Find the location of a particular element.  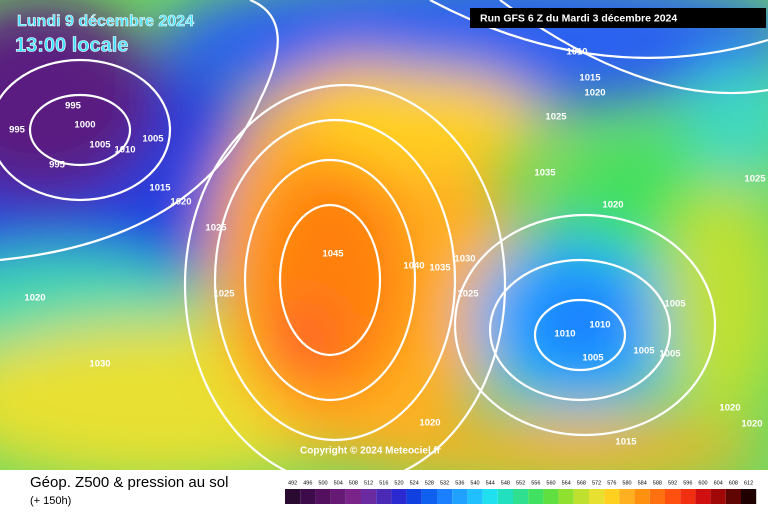

legend-label: 576 is located at coordinates (611, 483).